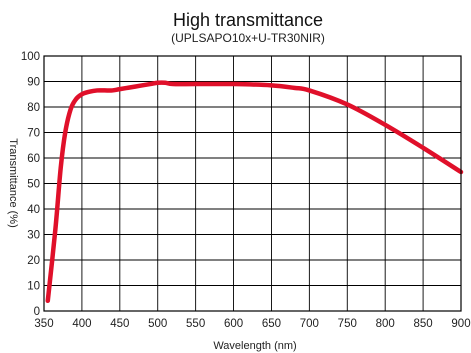  What do you see at coordinates (33, 261) in the screenshot?
I see `y-tick-label: 20` at bounding box center [33, 261].